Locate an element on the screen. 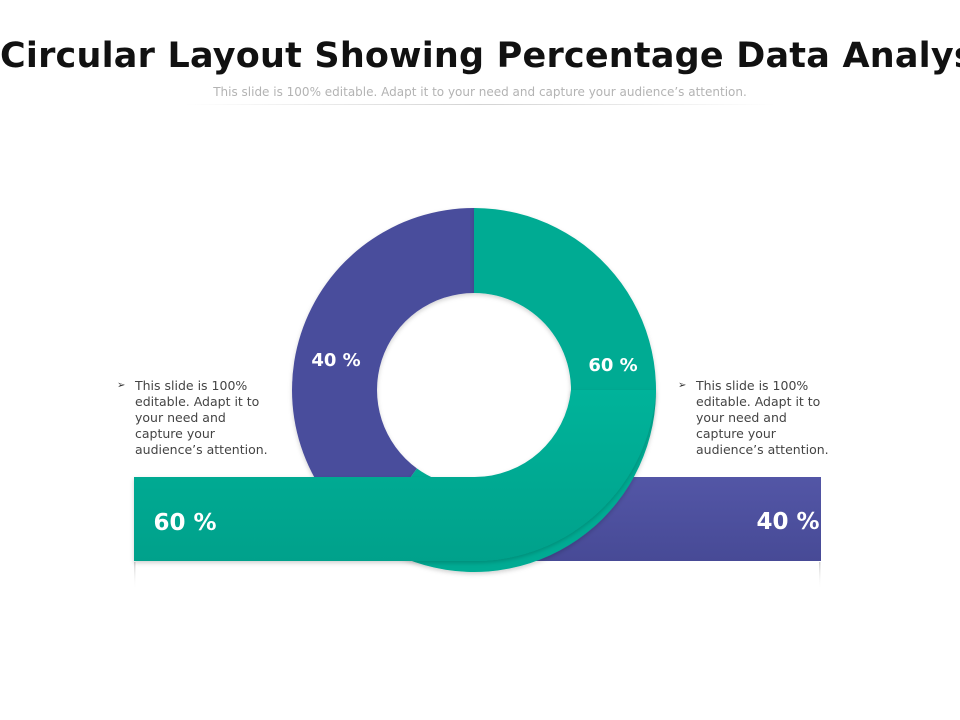 This screenshot has width=960, height=720. slice-label-teal: 60 % is located at coordinates (612, 365).